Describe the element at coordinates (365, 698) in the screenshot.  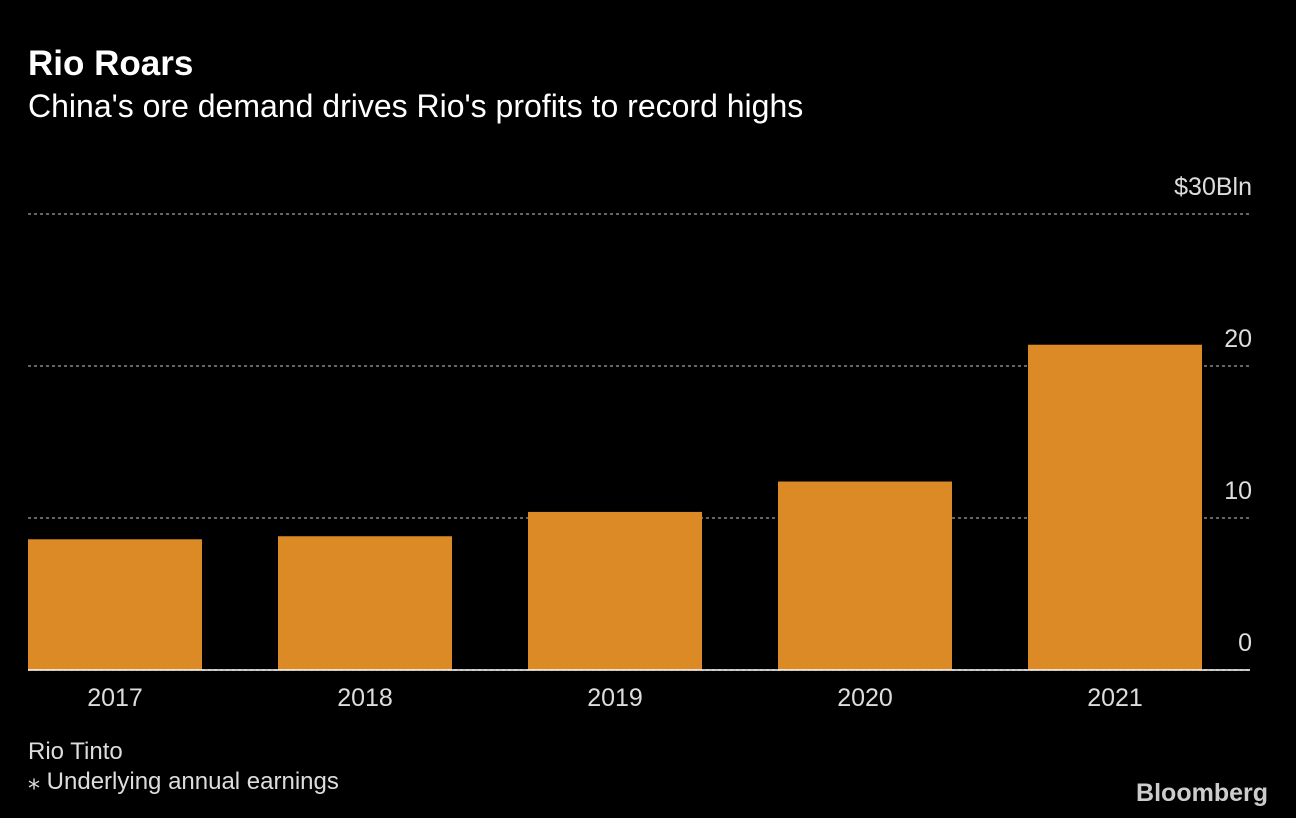
I see `x-tick-label: 2018` at that location.